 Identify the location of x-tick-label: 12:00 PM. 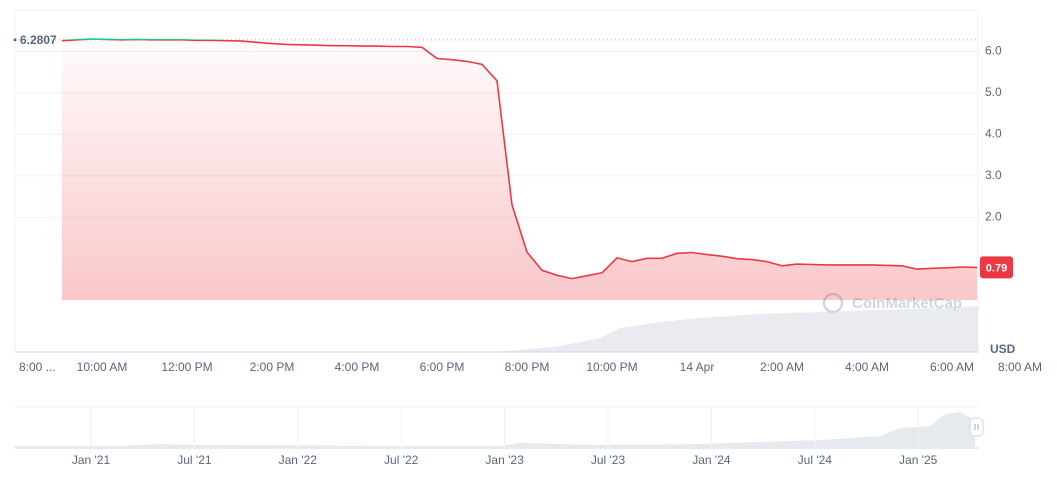
(186, 367).